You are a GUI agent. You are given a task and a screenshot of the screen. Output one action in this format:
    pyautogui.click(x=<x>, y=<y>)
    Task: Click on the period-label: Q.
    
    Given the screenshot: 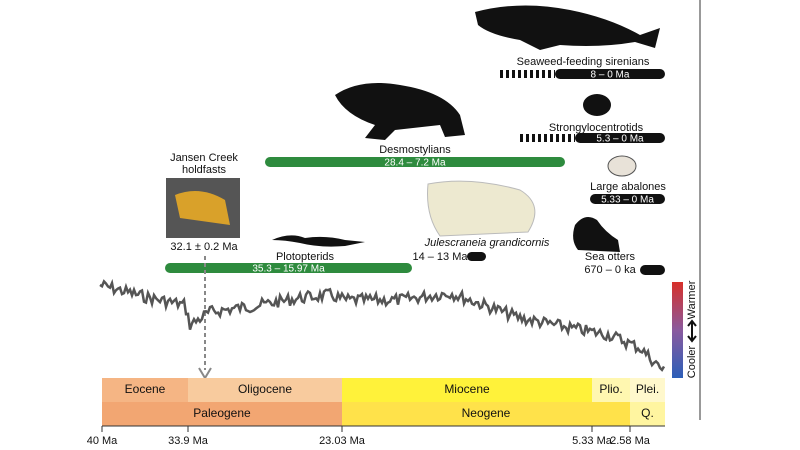 What is the action you would take?
    pyautogui.click(x=647, y=413)
    